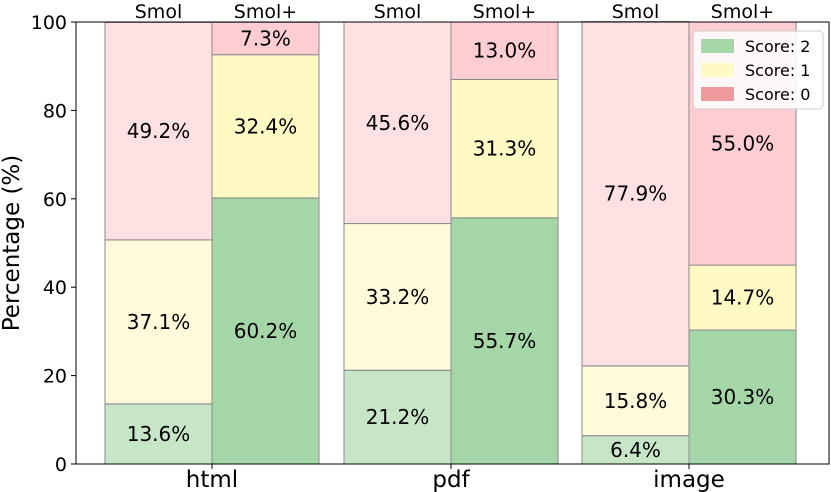 This screenshot has width=831, height=492. Describe the element at coordinates (777, 70) in the screenshot. I see `legend-label: Score: 1` at that location.